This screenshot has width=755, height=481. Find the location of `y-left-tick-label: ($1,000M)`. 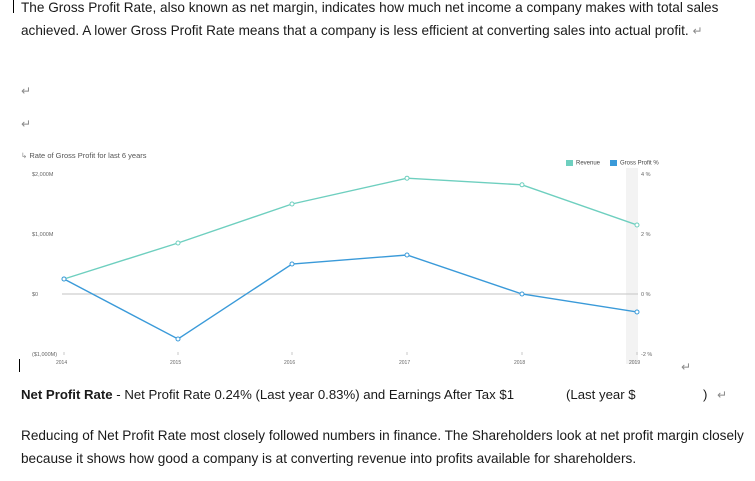

y-left-tick-label: ($1,000M) is located at coordinates (44, 355).